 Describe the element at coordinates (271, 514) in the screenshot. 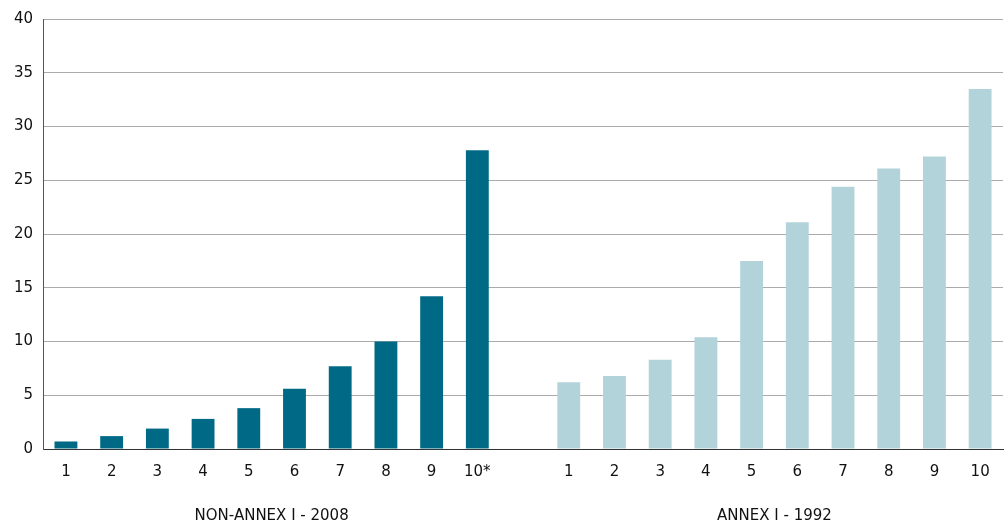

I see `text: NON-ANNEX I - 2008` at that location.